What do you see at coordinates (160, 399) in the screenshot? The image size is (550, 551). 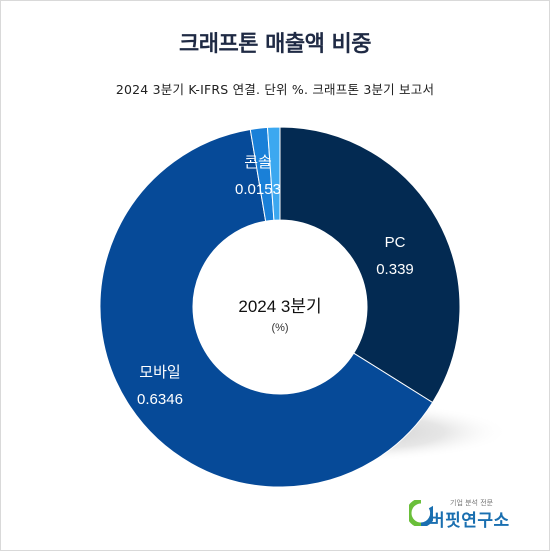 I see `slice-label-value: 0.6346` at bounding box center [160, 399].